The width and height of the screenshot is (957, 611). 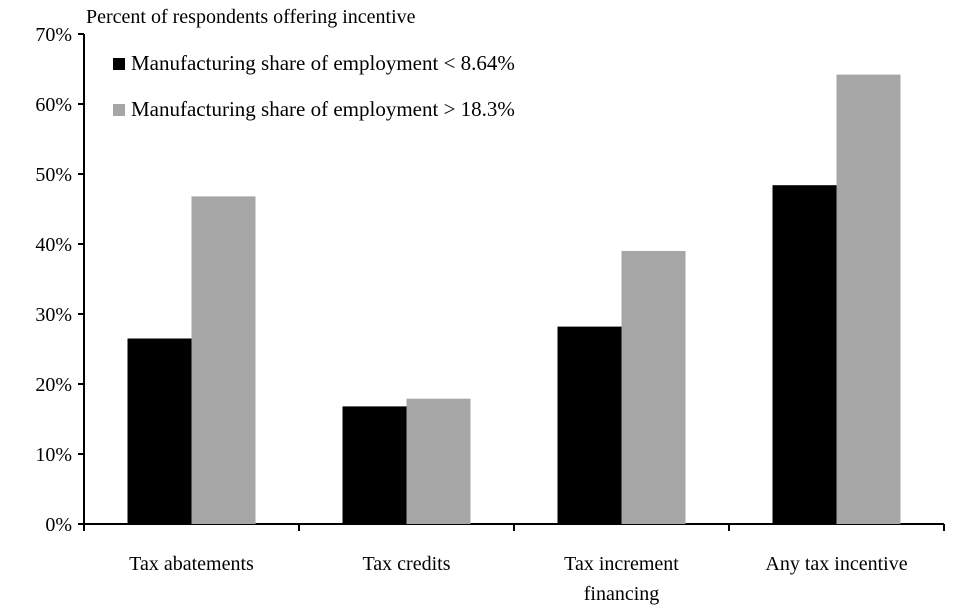 What do you see at coordinates (53, 385) in the screenshot?
I see `y-tick-label: 20%` at bounding box center [53, 385].